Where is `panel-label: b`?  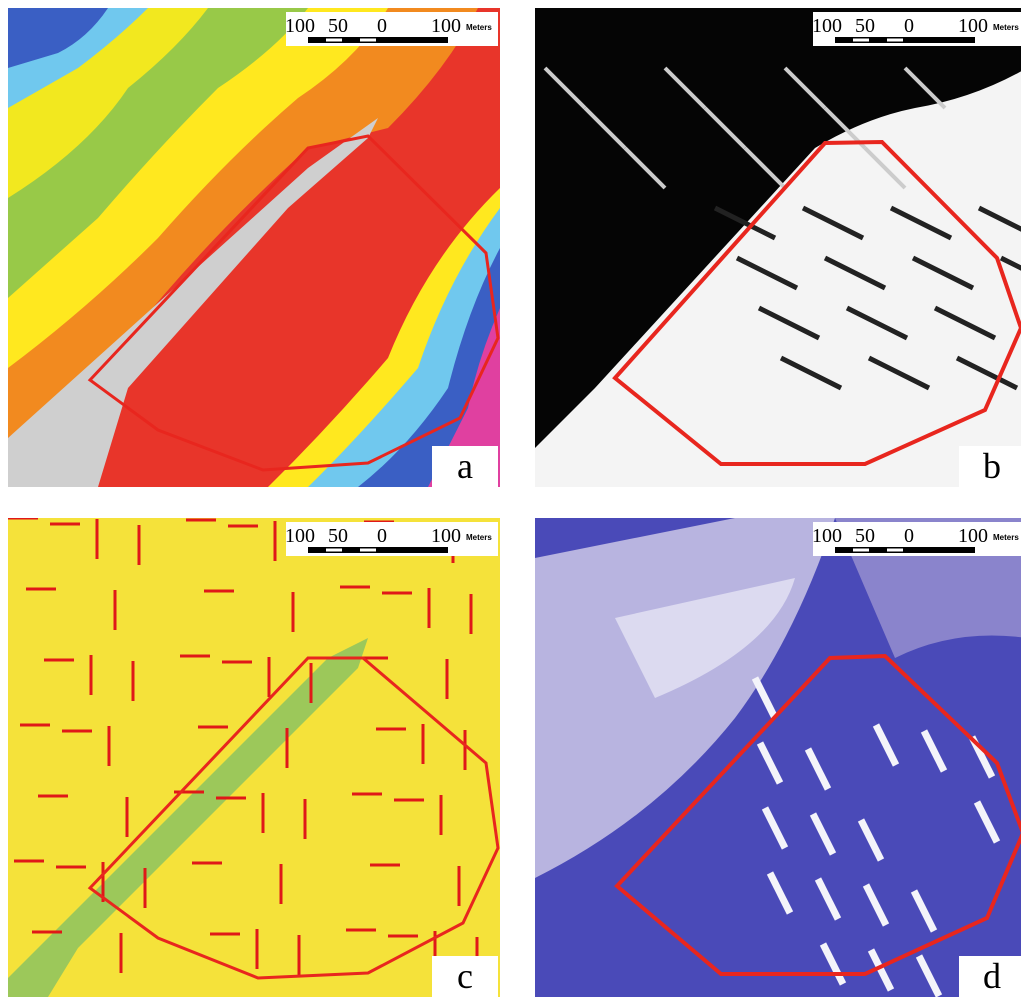 panel-label: b is located at coordinates (992, 466).